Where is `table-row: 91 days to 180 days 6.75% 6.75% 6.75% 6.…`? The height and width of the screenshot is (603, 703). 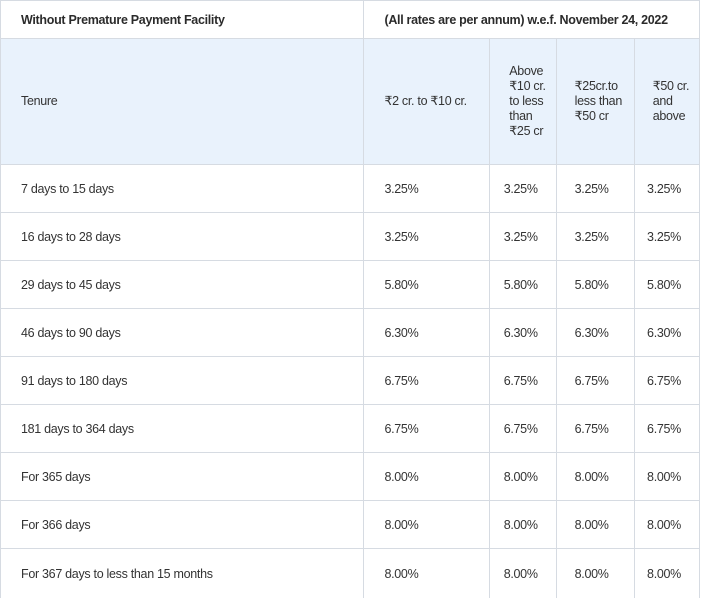 table-row: 91 days to 180 days 6.75% 6.75% 6.75% 6.… is located at coordinates (350, 380).